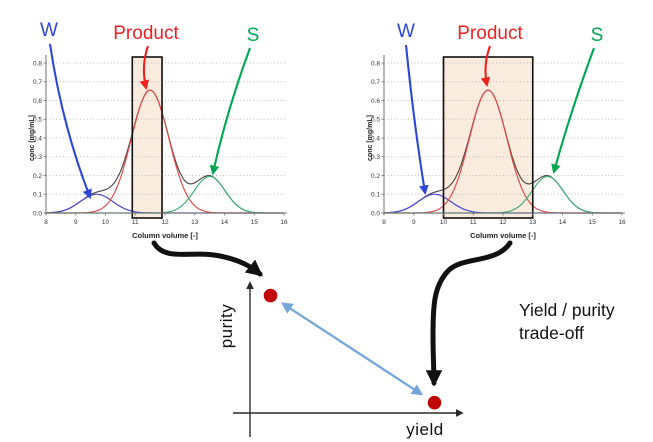 The width and height of the screenshot is (653, 442). Describe the element at coordinates (469, 313) in the screenshot. I see `flow-arrow-wide-cut` at that location.